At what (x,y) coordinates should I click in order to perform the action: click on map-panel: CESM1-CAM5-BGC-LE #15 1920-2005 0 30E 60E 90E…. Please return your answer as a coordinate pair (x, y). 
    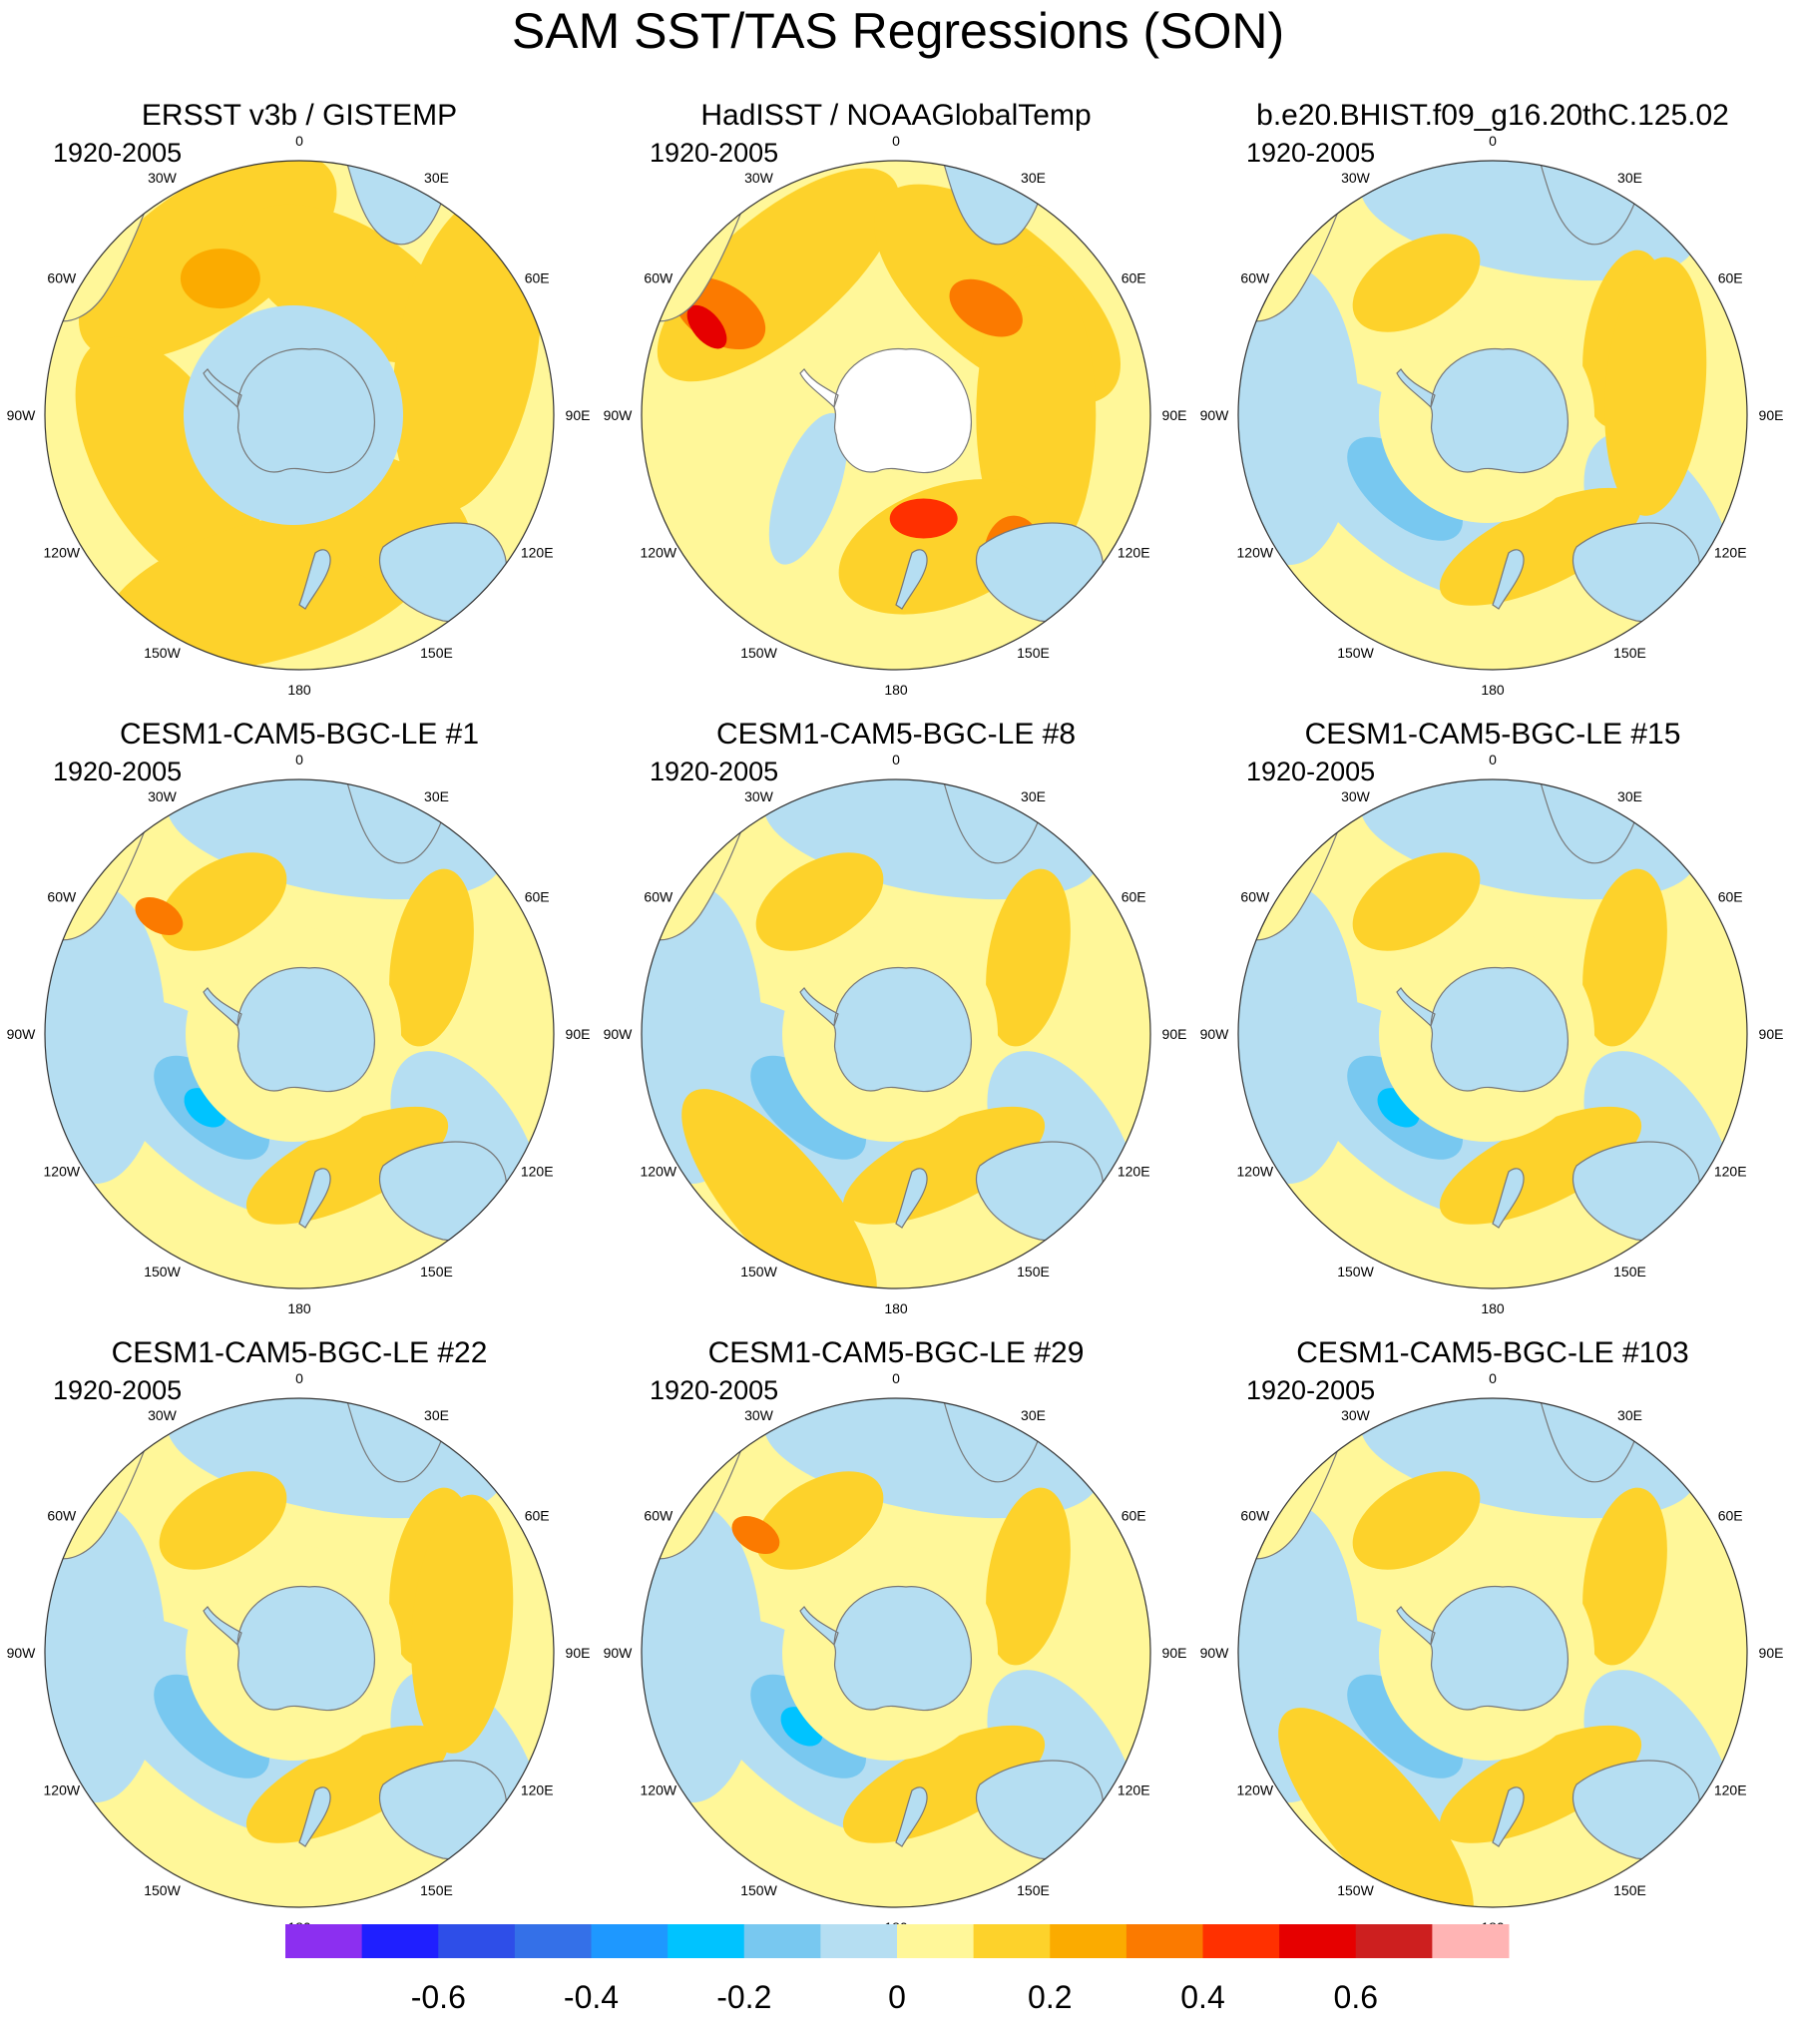
    Looking at the image, I should click on (1492, 1017).